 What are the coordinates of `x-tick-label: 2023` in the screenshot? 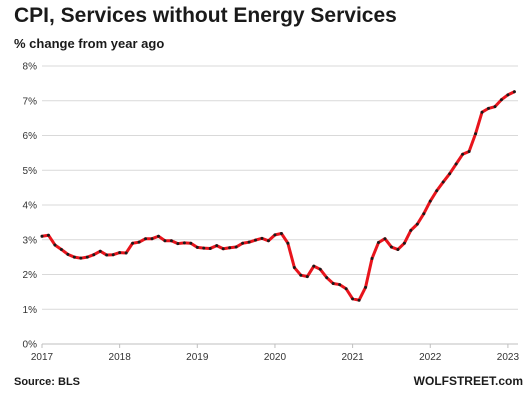 It's located at (508, 357).